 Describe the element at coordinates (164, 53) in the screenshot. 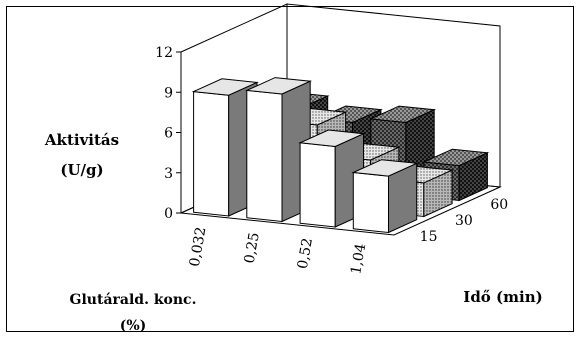

I see `y-tick-label: 12` at that location.